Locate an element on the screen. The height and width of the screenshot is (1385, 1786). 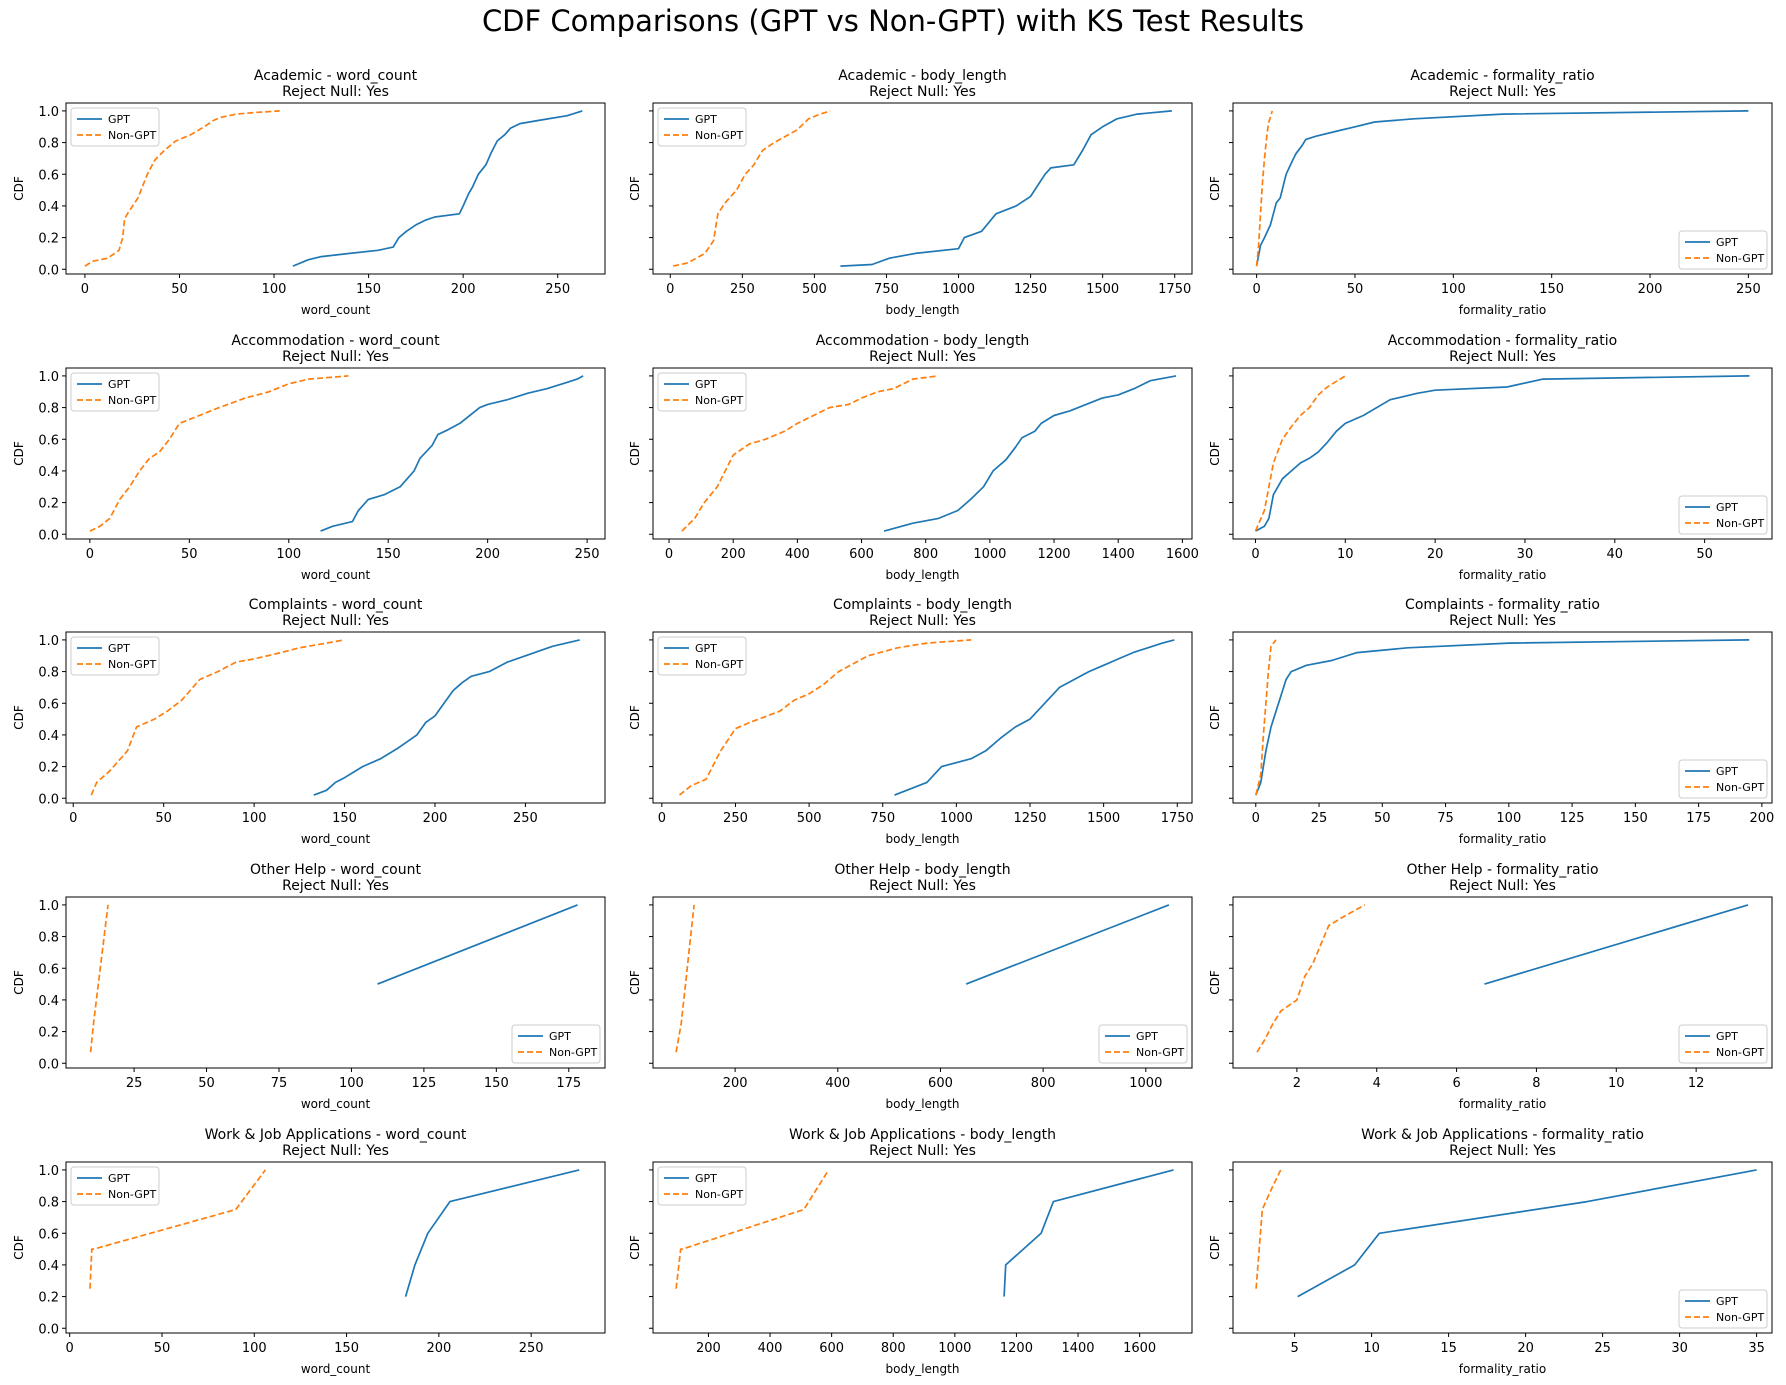
x-tick-label: 25 is located at coordinates (134, 1083).